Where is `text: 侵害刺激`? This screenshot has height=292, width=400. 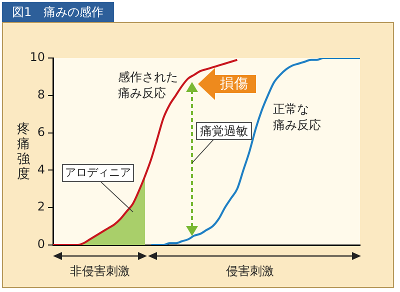
text: 侵害刺激 is located at coordinates (250, 271).